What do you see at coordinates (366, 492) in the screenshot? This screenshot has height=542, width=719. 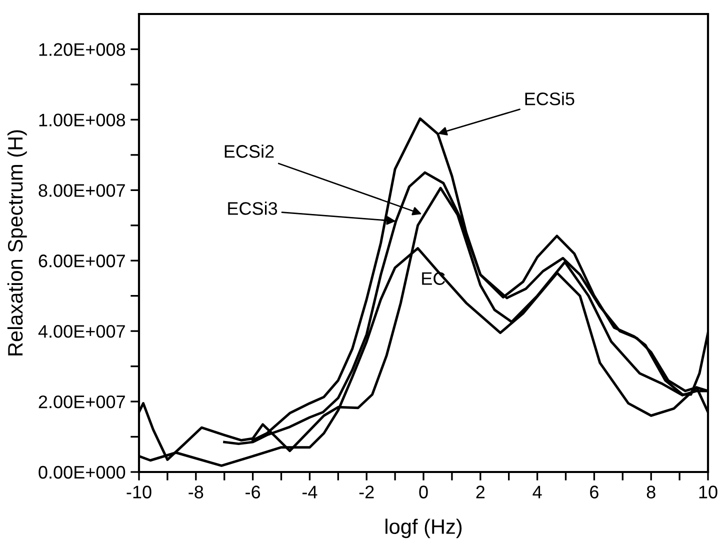 I see `x-tick-label: -2` at bounding box center [366, 492].